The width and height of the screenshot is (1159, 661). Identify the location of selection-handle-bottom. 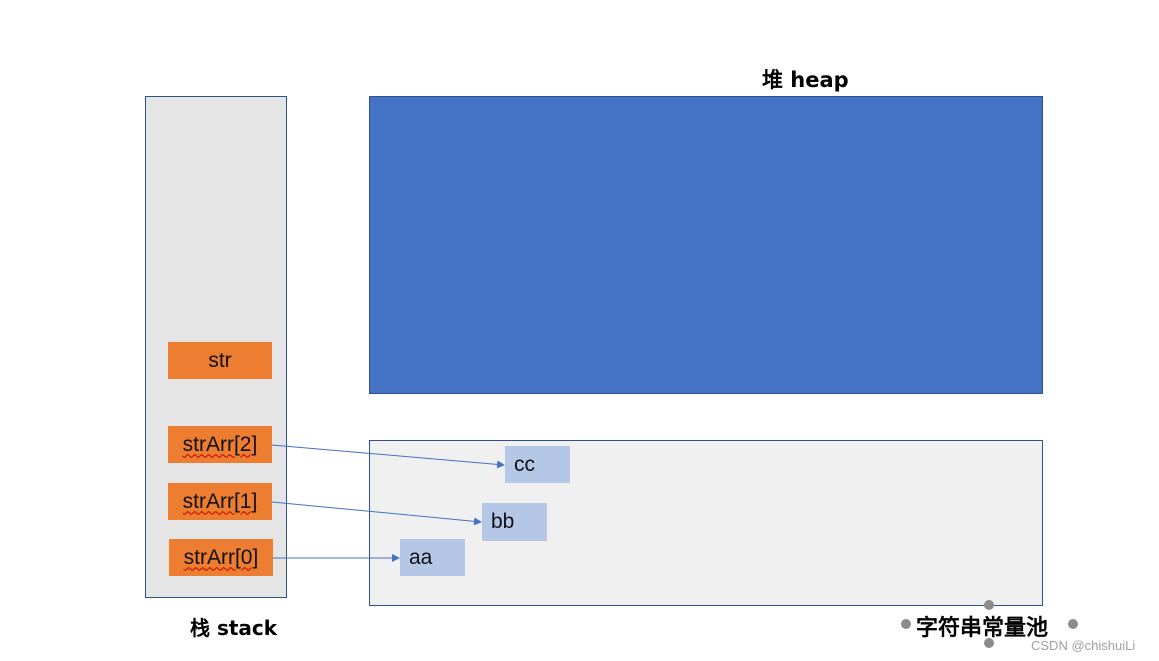
(989, 643).